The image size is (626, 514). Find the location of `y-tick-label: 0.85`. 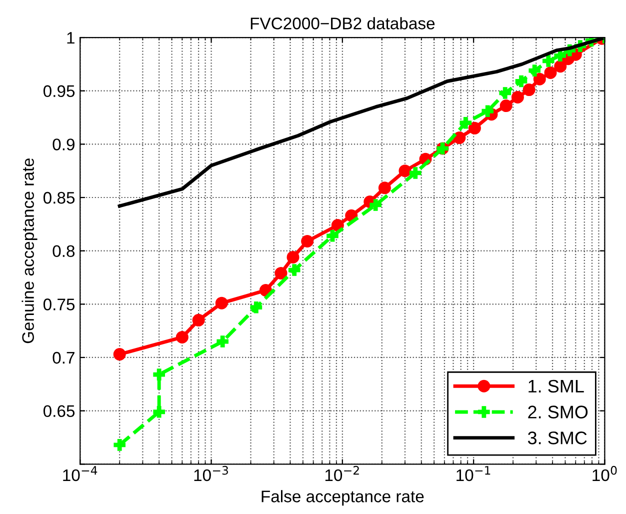

y-tick-label: 0.85 is located at coordinates (59, 198).